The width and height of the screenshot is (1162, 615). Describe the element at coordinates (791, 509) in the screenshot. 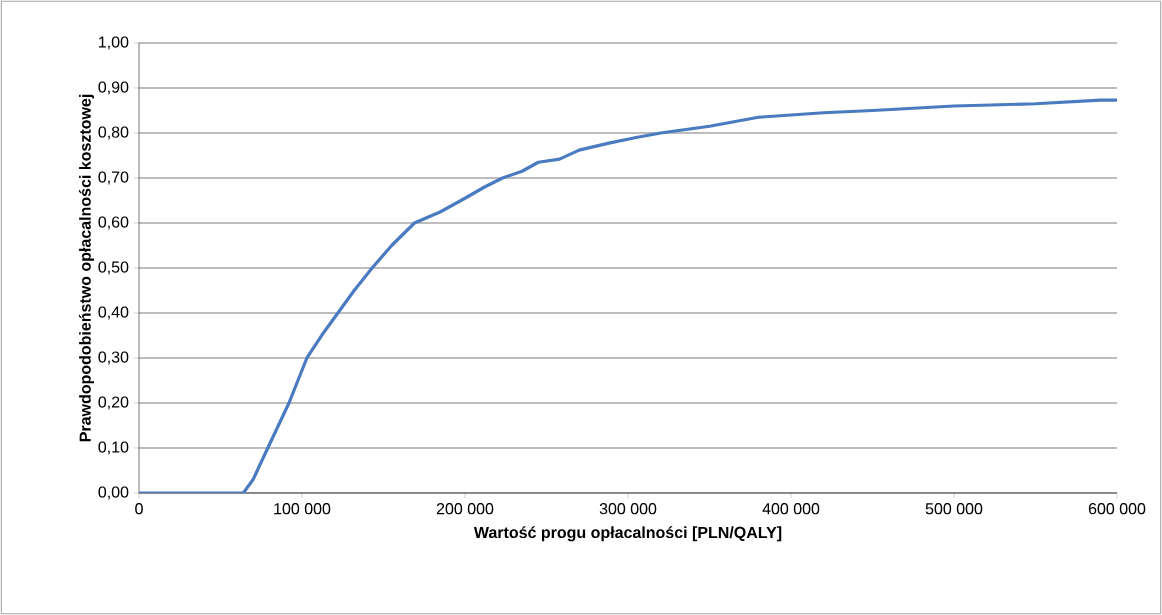

I see `x-tick-label: 400 000` at that location.